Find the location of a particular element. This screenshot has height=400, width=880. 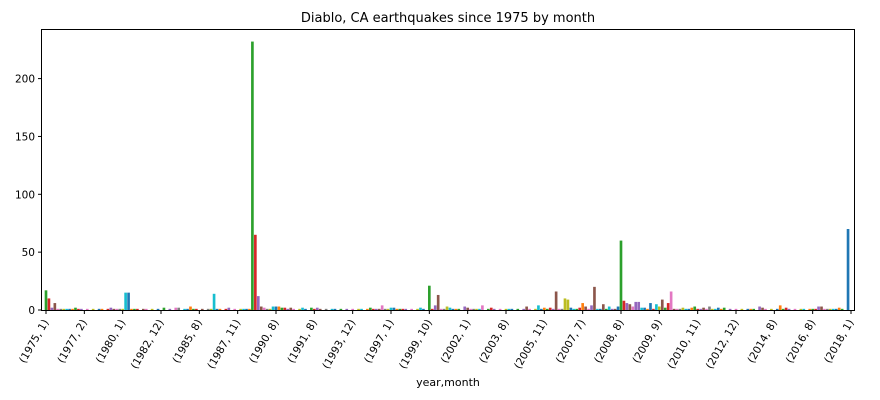

y-axis: 0 50 100 150 200 is located at coordinates (28, 195).